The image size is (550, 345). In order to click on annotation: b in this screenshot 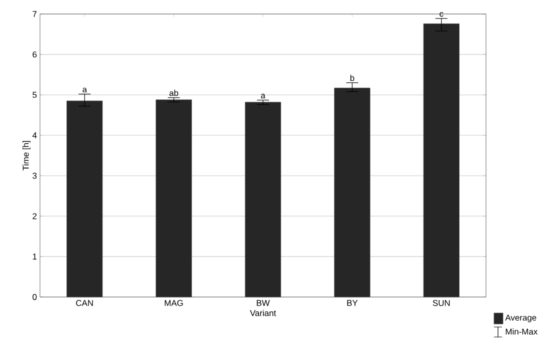, I will do `click(352, 78)`.